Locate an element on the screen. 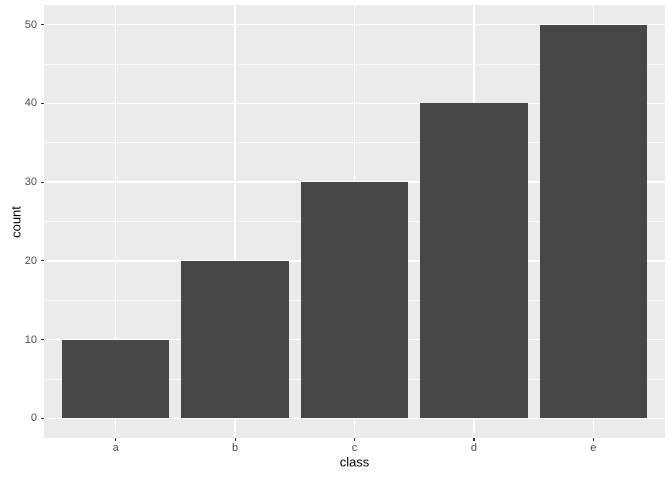 Image resolution: width=672 pixels, height=480 pixels. y-tick-label: 30 is located at coordinates (30, 182).